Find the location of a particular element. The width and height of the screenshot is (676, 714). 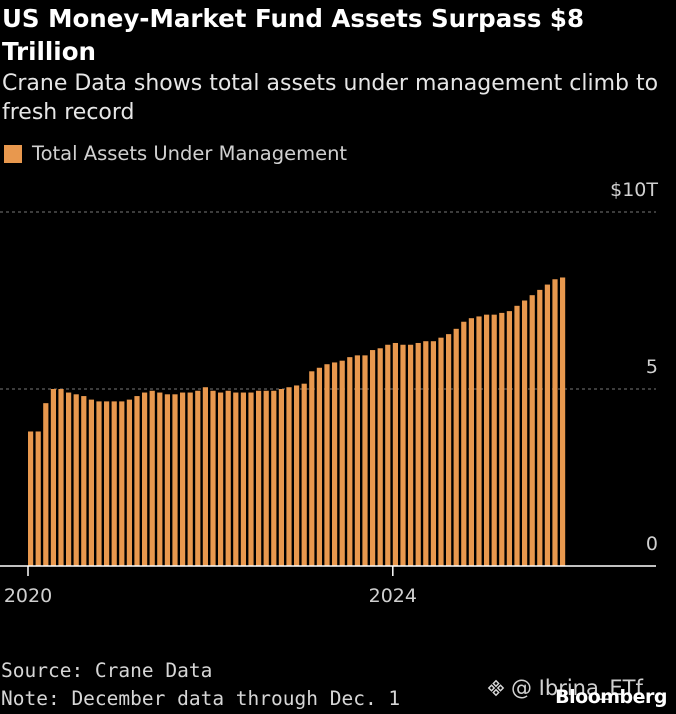

watermark-text: @ Ibrina_ETf is located at coordinates (577, 688).